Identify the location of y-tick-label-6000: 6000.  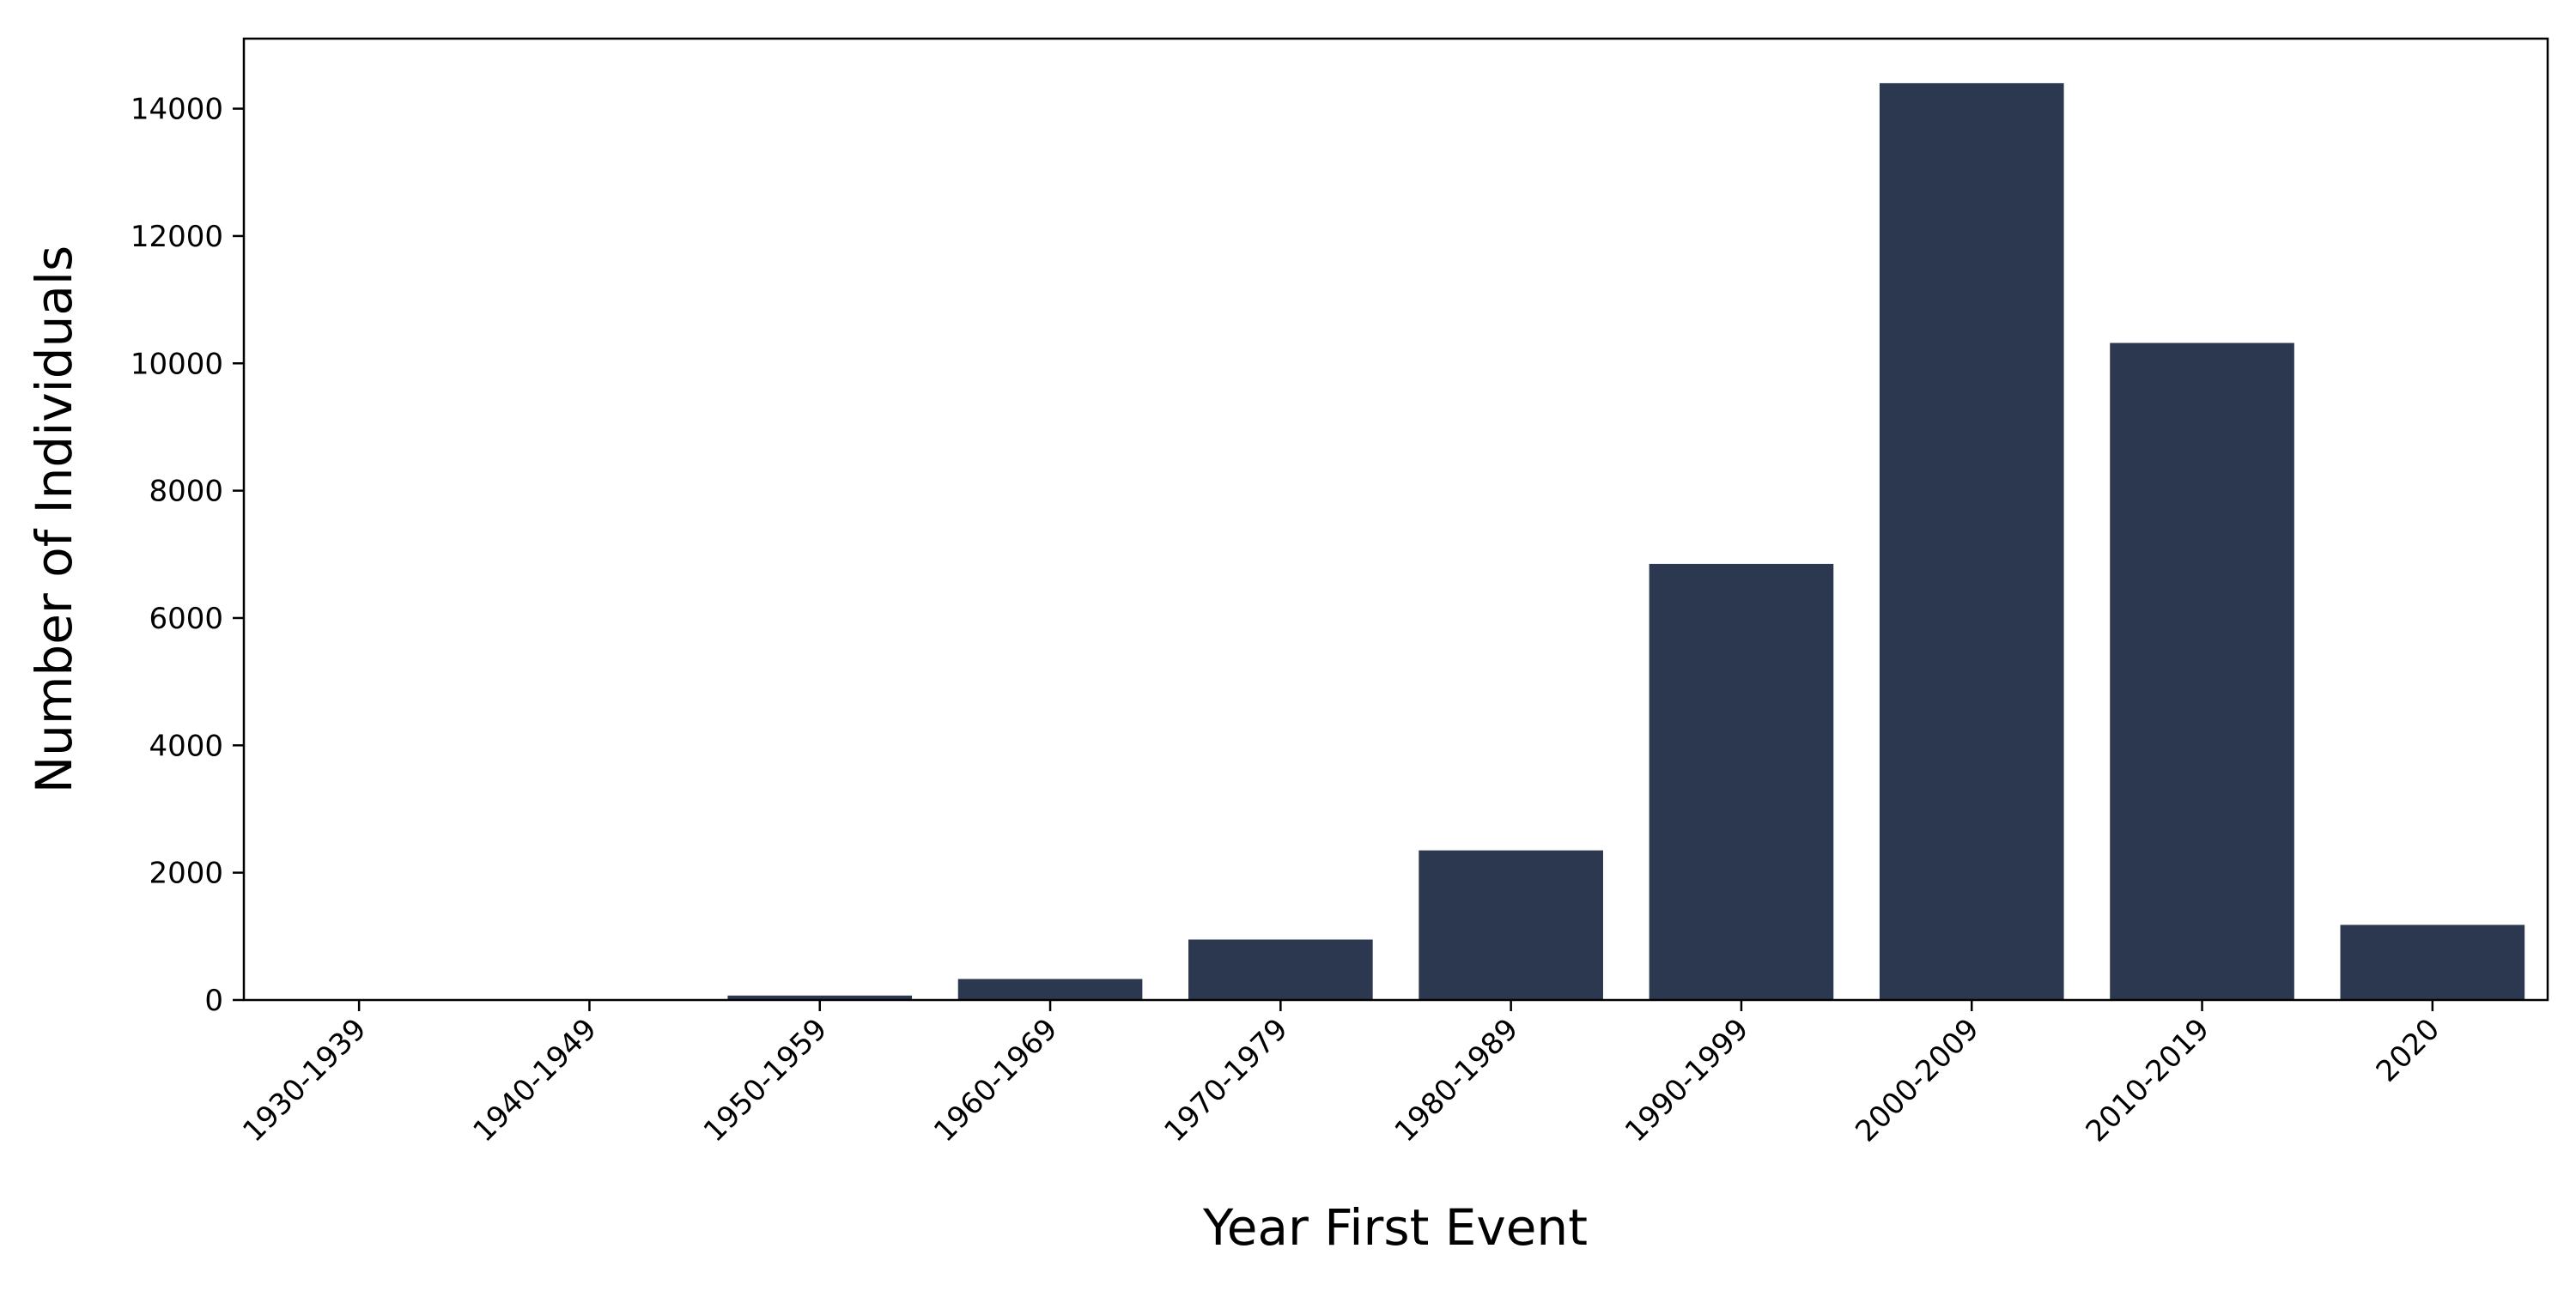
(186, 619).